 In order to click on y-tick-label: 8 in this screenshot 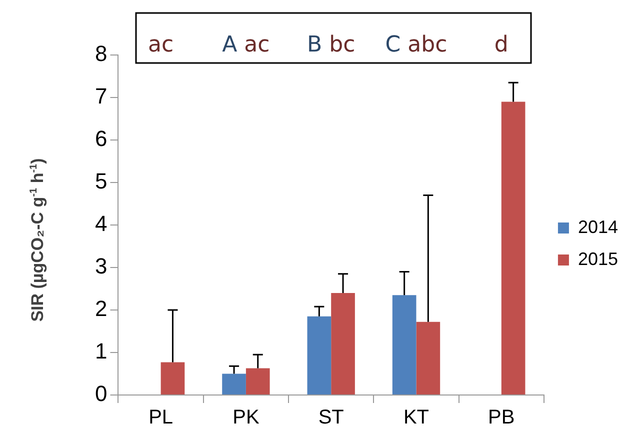, I will do `click(101, 53)`.